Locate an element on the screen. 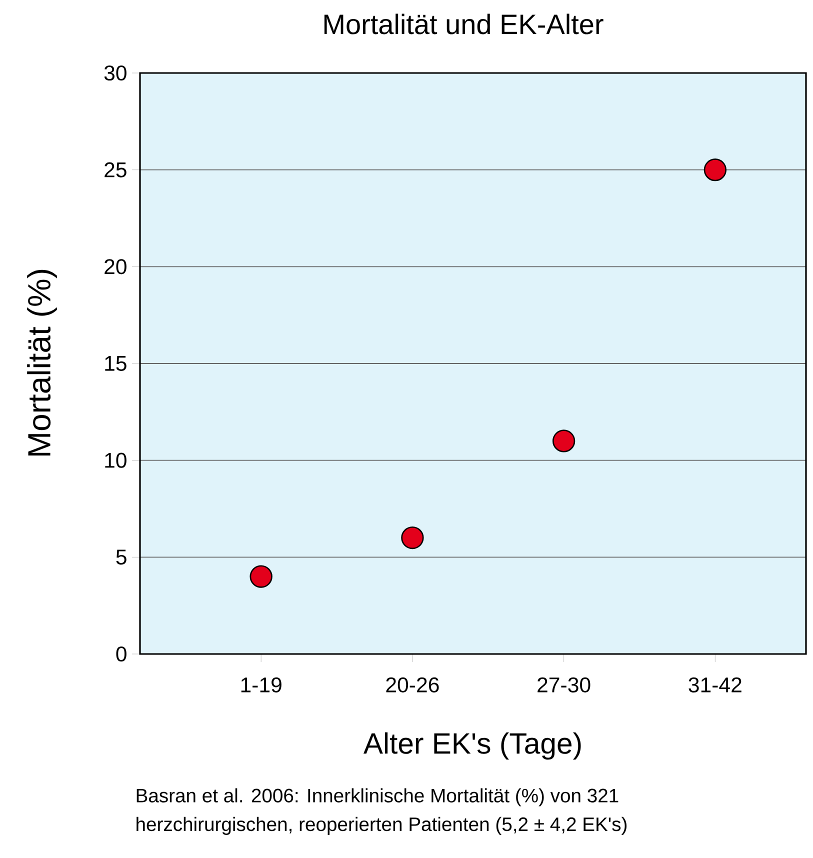 The image size is (813, 858). y-tick-label: 0 is located at coordinates (121, 654).